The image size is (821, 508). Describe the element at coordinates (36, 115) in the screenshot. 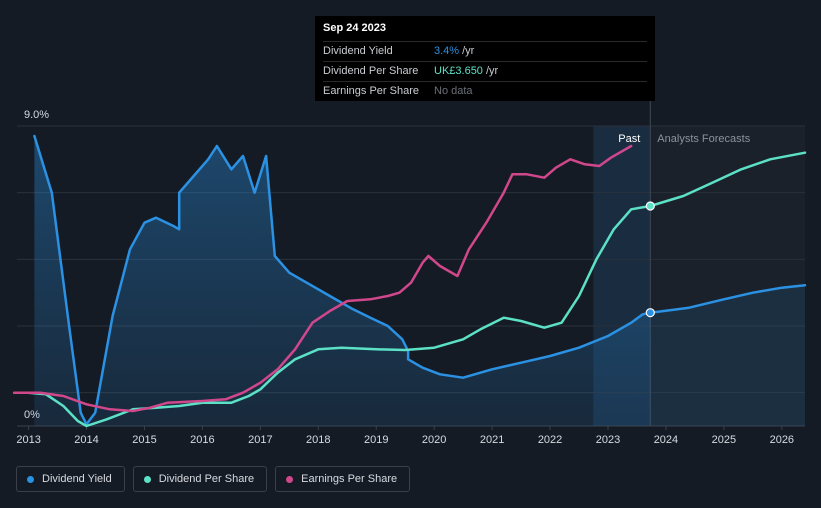

I see `y-tick-label-top: 9.0%` at that location.